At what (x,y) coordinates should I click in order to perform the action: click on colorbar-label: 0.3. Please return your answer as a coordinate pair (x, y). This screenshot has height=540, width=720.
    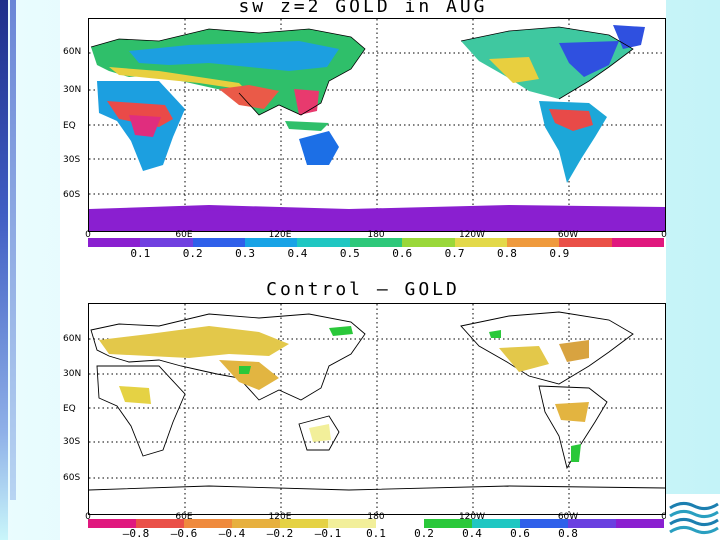
    Looking at the image, I should click on (245, 253).